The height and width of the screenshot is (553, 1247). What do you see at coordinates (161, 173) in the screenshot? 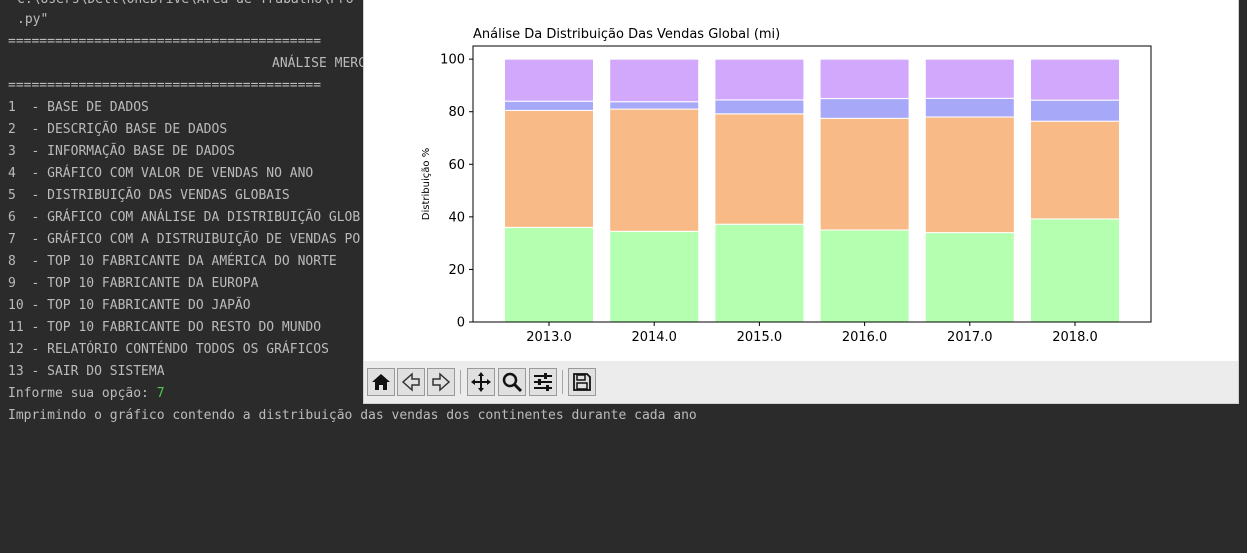
I see `menu-item: 4 - GRÁFICO COM VALOR DE VENDAS NO ANO` at bounding box center [161, 173].